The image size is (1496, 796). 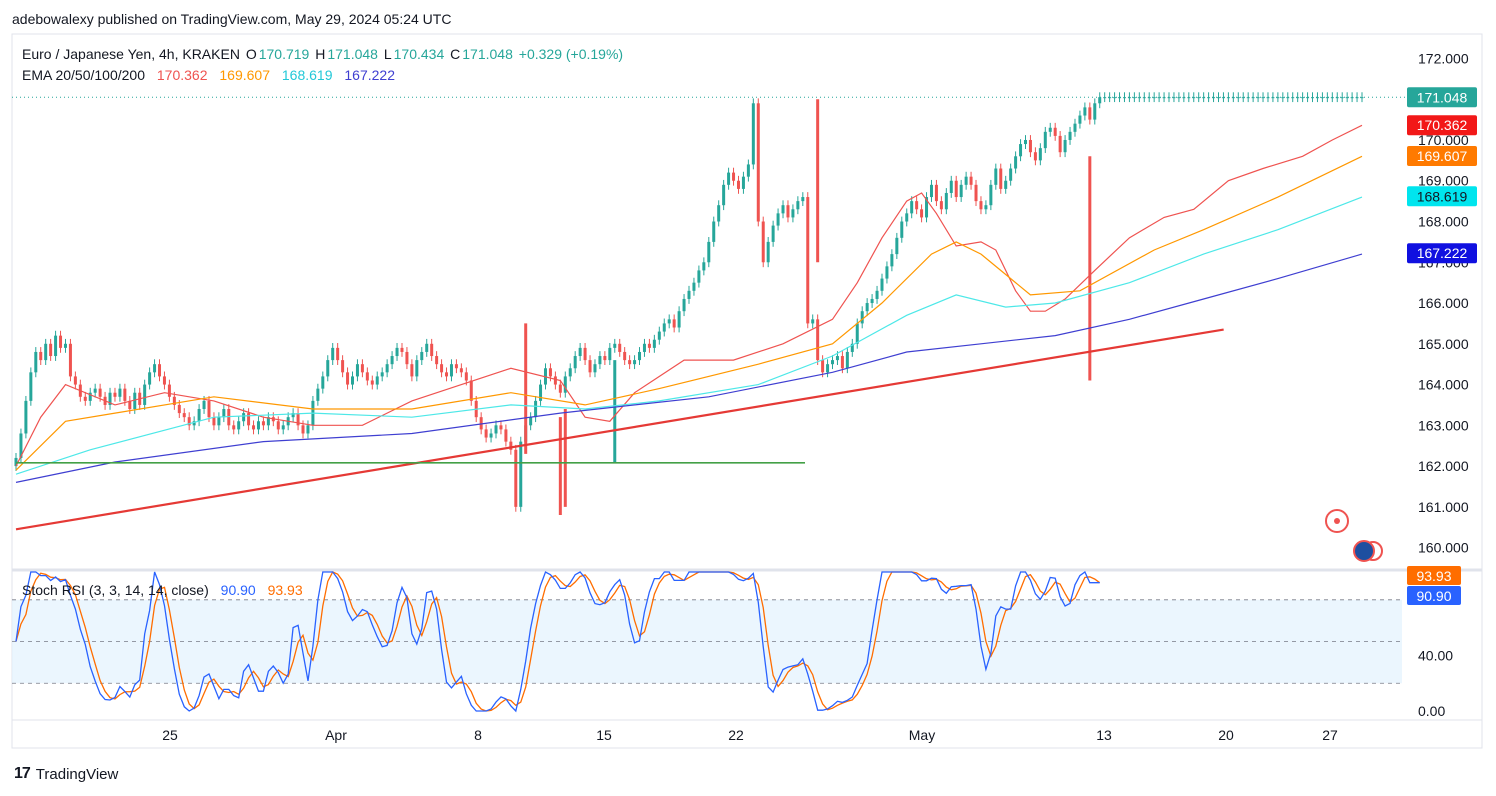 What do you see at coordinates (115, 590) in the screenshot?
I see `stoch-label: Stoch RSI (3, 3, 14, 14, close)` at bounding box center [115, 590].